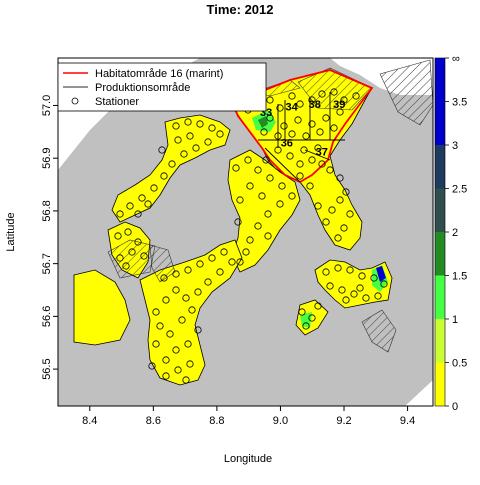 This screenshot has width=480, height=485. I want to click on x-tick-label: 9.0, so click(280, 421).